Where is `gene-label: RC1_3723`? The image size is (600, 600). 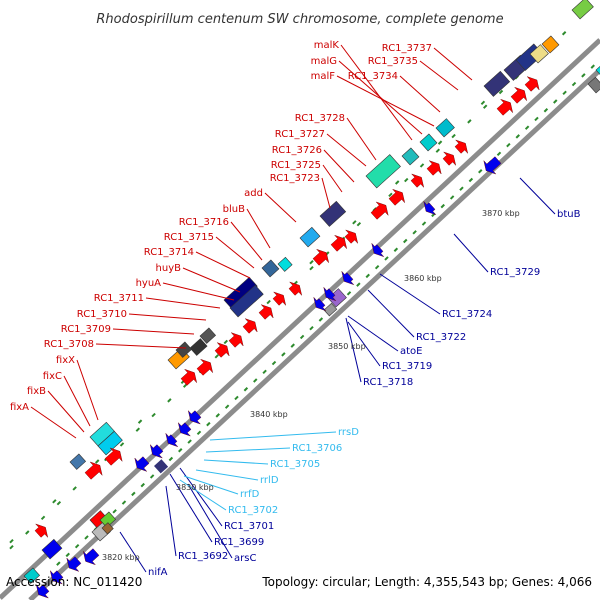
gene-label: RC1_3723 is located at coordinates (295, 178).